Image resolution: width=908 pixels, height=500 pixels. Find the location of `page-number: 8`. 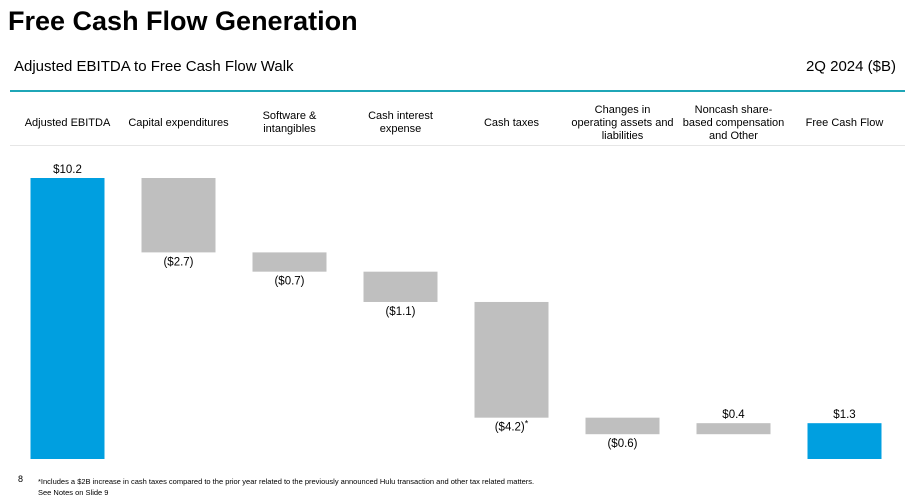

page-number: 8 is located at coordinates (21, 479).